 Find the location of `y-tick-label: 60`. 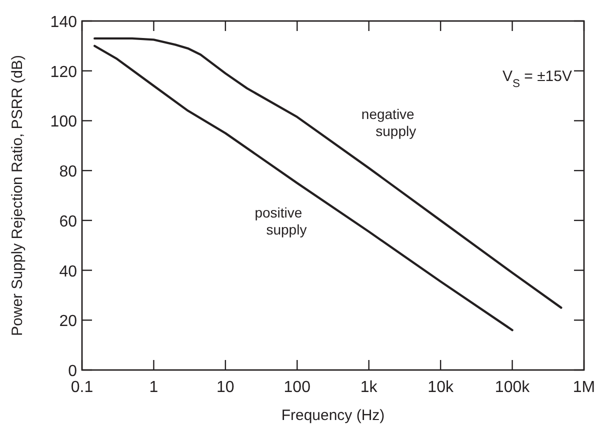

y-tick-label: 60 is located at coordinates (68, 221).